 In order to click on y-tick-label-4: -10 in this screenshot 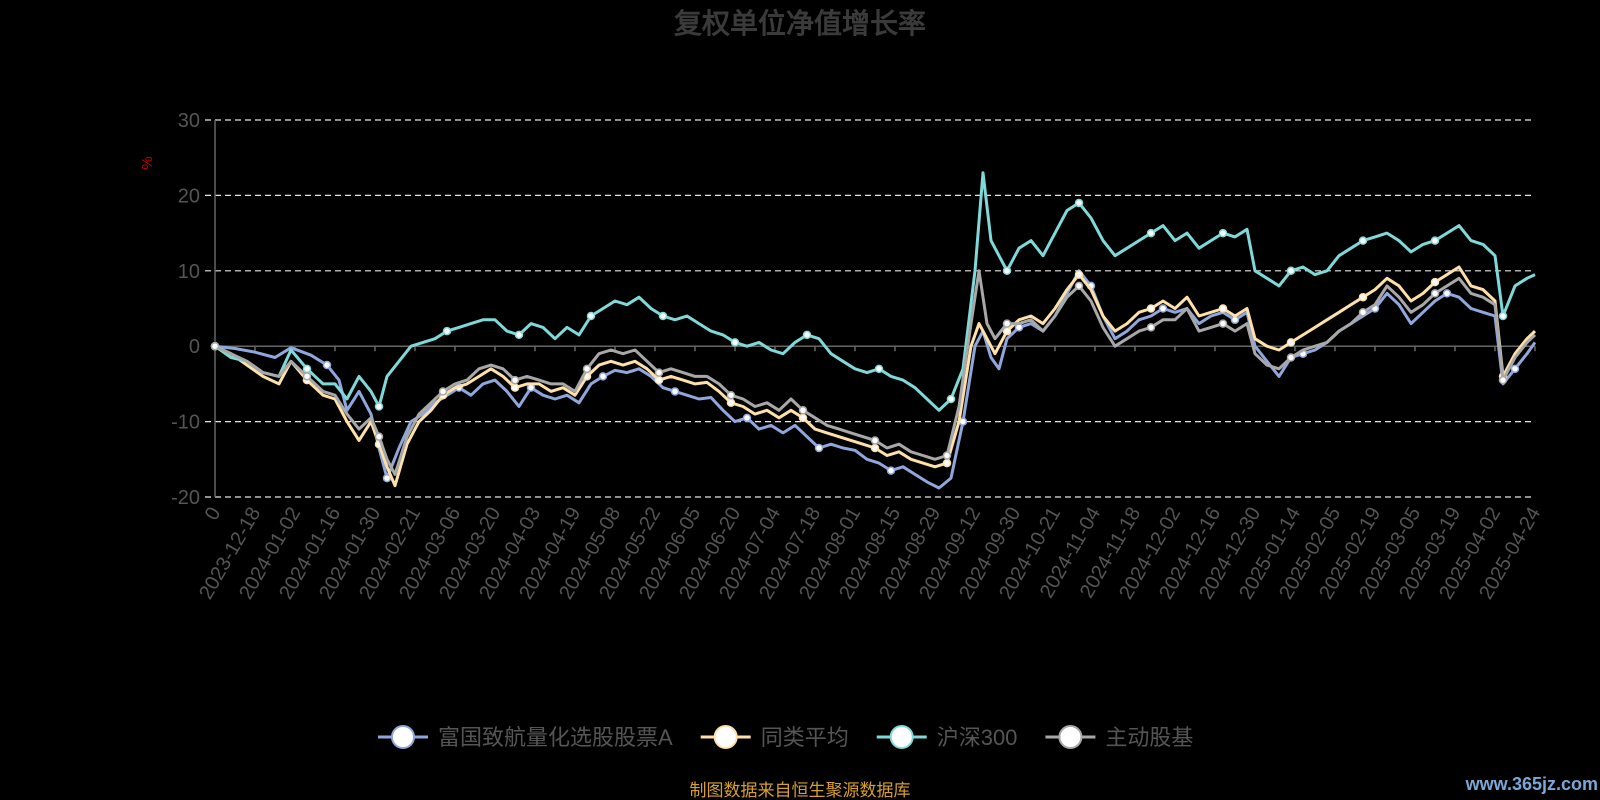, I will do `click(185, 423)`.